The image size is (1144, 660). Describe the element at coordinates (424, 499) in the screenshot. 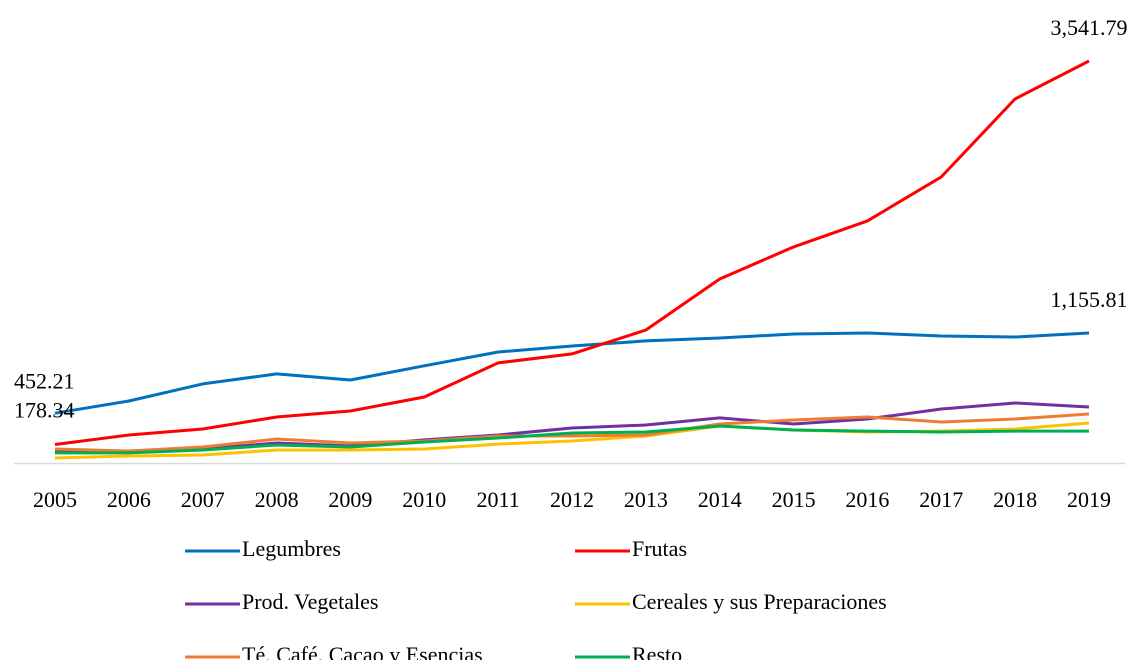

I see `x-tick-label: 2010` at that location.